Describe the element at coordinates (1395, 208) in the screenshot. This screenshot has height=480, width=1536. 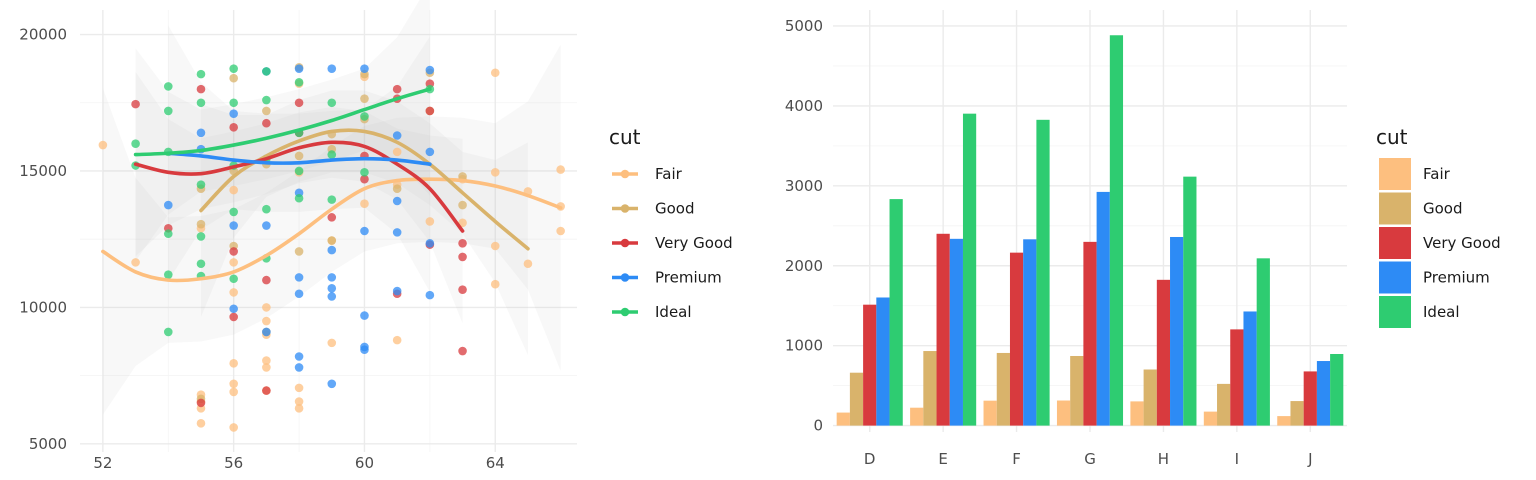
I see `bar-legend-swatch-good` at that location.